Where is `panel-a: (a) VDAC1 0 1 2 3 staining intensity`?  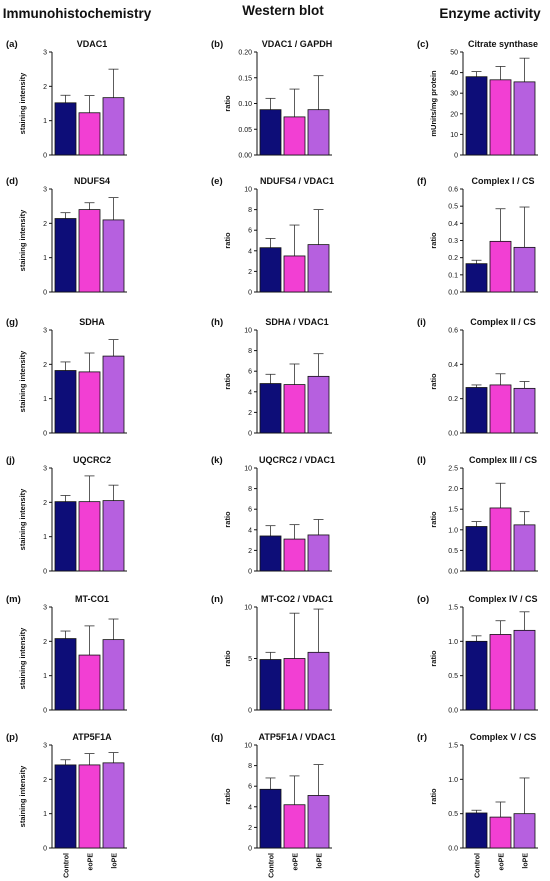 panel-a: (a) VDAC1 0 1 2 3 staining intensity is located at coordinates (66, 99).